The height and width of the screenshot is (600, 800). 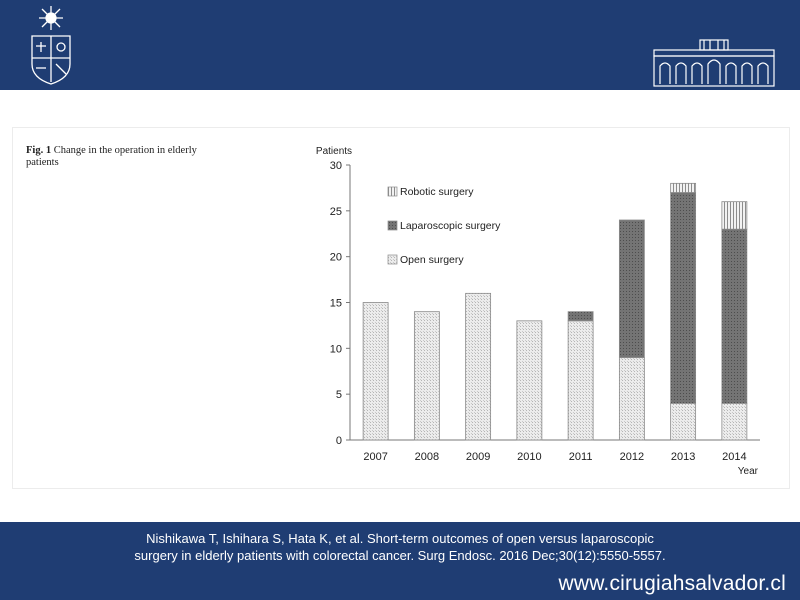 What do you see at coordinates (336, 212) in the screenshot?
I see `y-tick-label: 25` at bounding box center [336, 212].